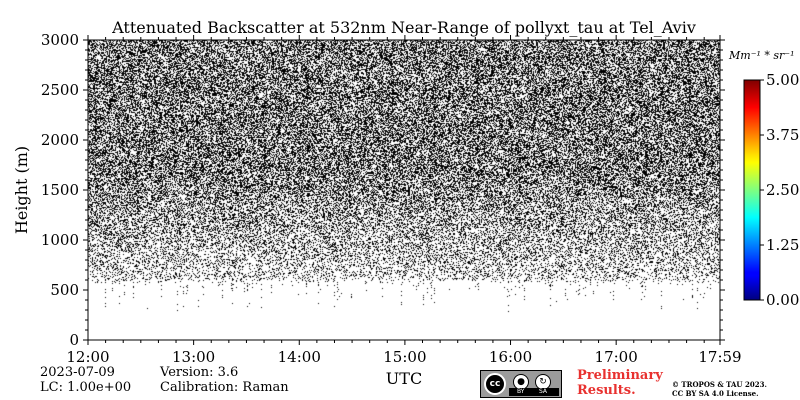  Describe the element at coordinates (74, 340) in the screenshot. I see `y-tick-label: 0` at that location.